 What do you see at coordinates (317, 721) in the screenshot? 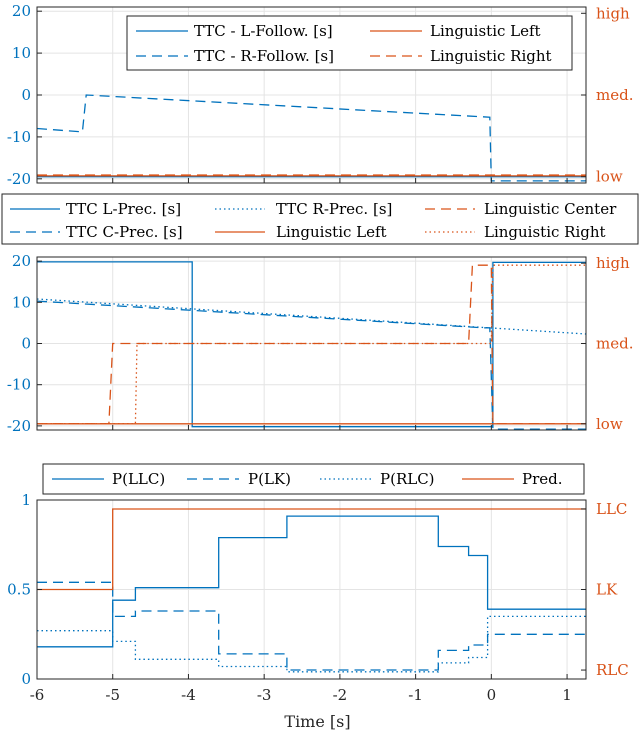
I see `x-axis-label: Time [s]` at bounding box center [317, 721].